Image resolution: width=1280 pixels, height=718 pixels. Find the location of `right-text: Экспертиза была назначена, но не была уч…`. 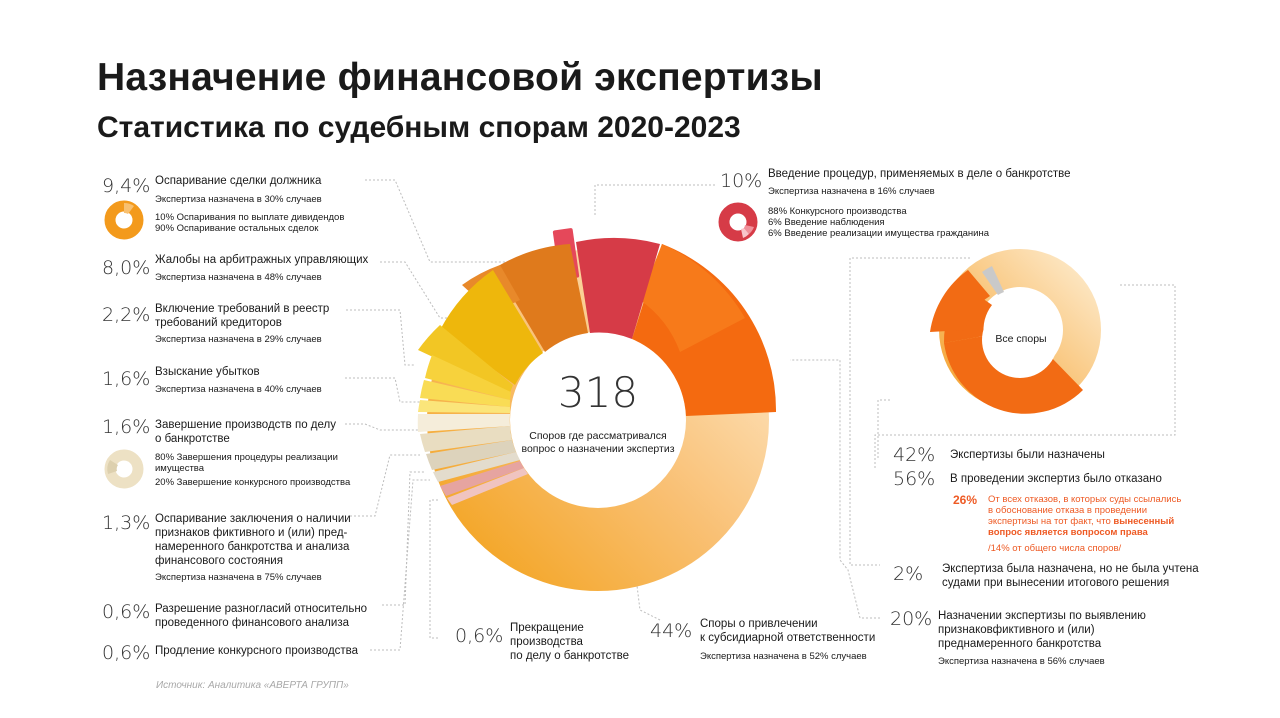

right-text: Экспертиза была назначена, но не была уч… is located at coordinates (1070, 569).